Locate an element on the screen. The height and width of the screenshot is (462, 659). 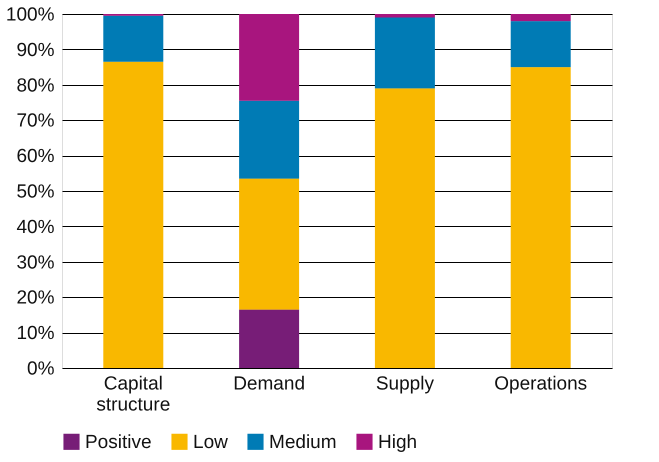
x-tick-label: Capital structure is located at coordinates (133, 395).